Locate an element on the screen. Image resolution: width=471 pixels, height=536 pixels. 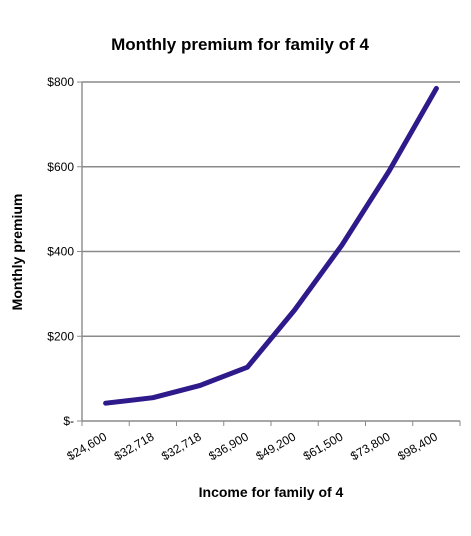
y-tick-label: $400 is located at coordinates (60, 252).